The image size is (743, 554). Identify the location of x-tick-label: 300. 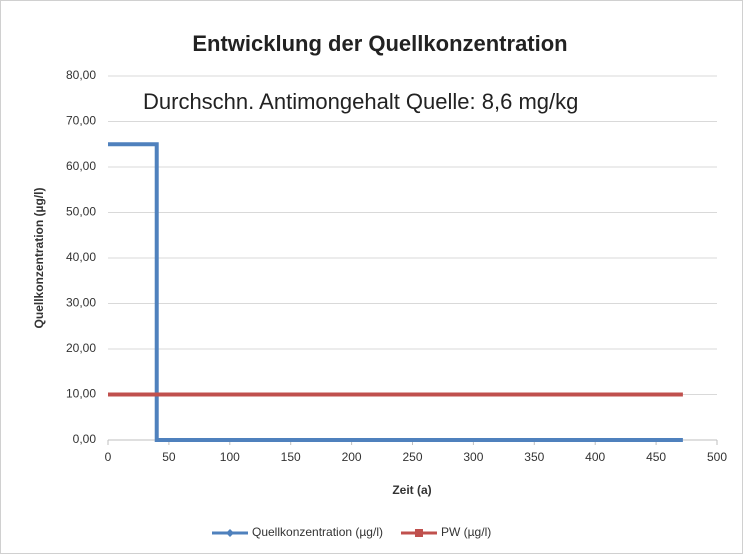
(473, 457).